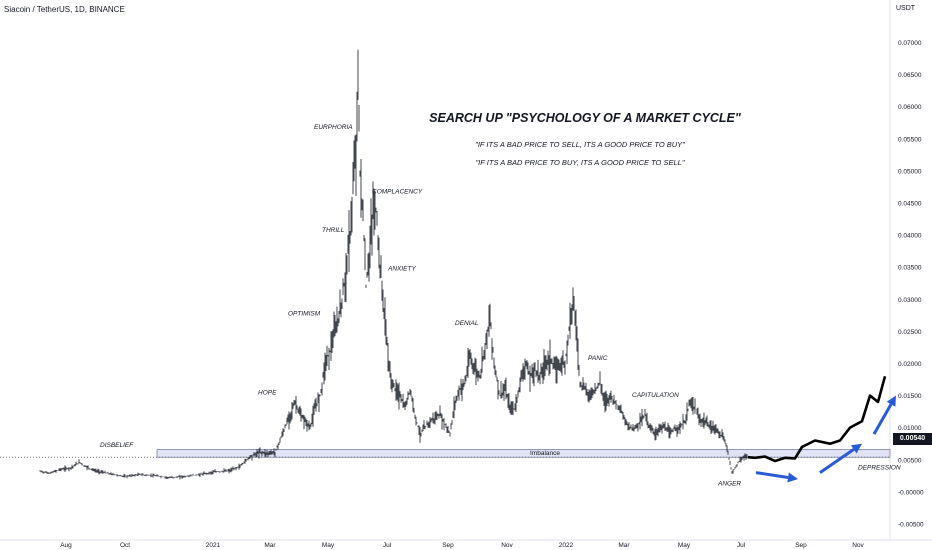 The image size is (932, 550). What do you see at coordinates (64, 9) in the screenshot?
I see `chart-header: Siacoin / TetherUS, 1D, BINANCE` at bounding box center [64, 9].